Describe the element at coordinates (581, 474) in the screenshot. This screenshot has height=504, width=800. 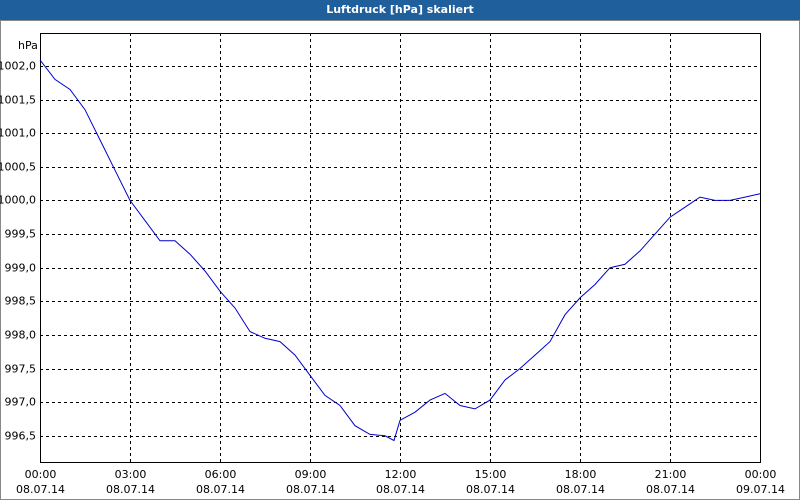
I see `x-tick-label: 18:00` at that location.